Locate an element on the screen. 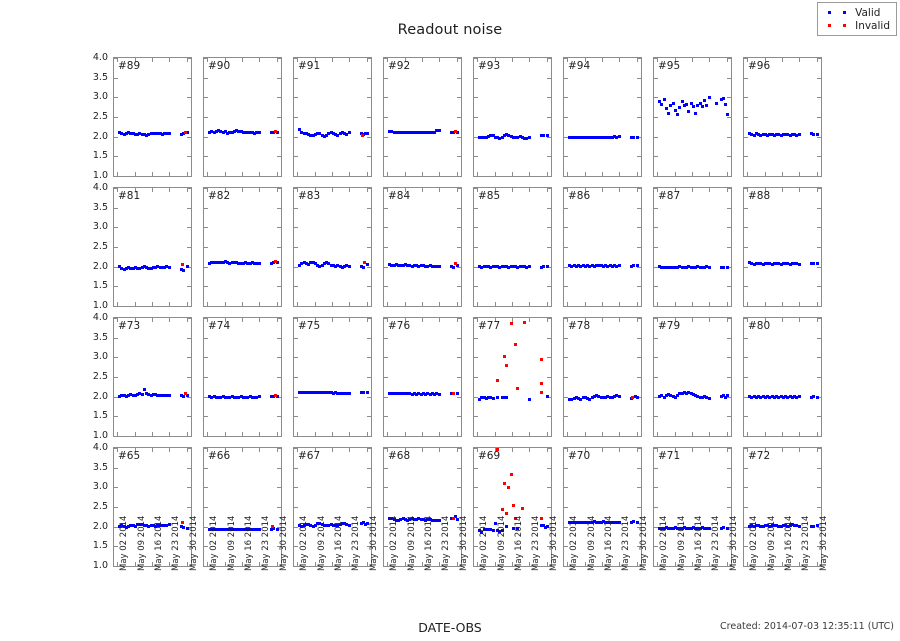 The width and height of the screenshot is (900, 641). subplot-panel-ccd94: #94 is located at coordinates (602, 117).